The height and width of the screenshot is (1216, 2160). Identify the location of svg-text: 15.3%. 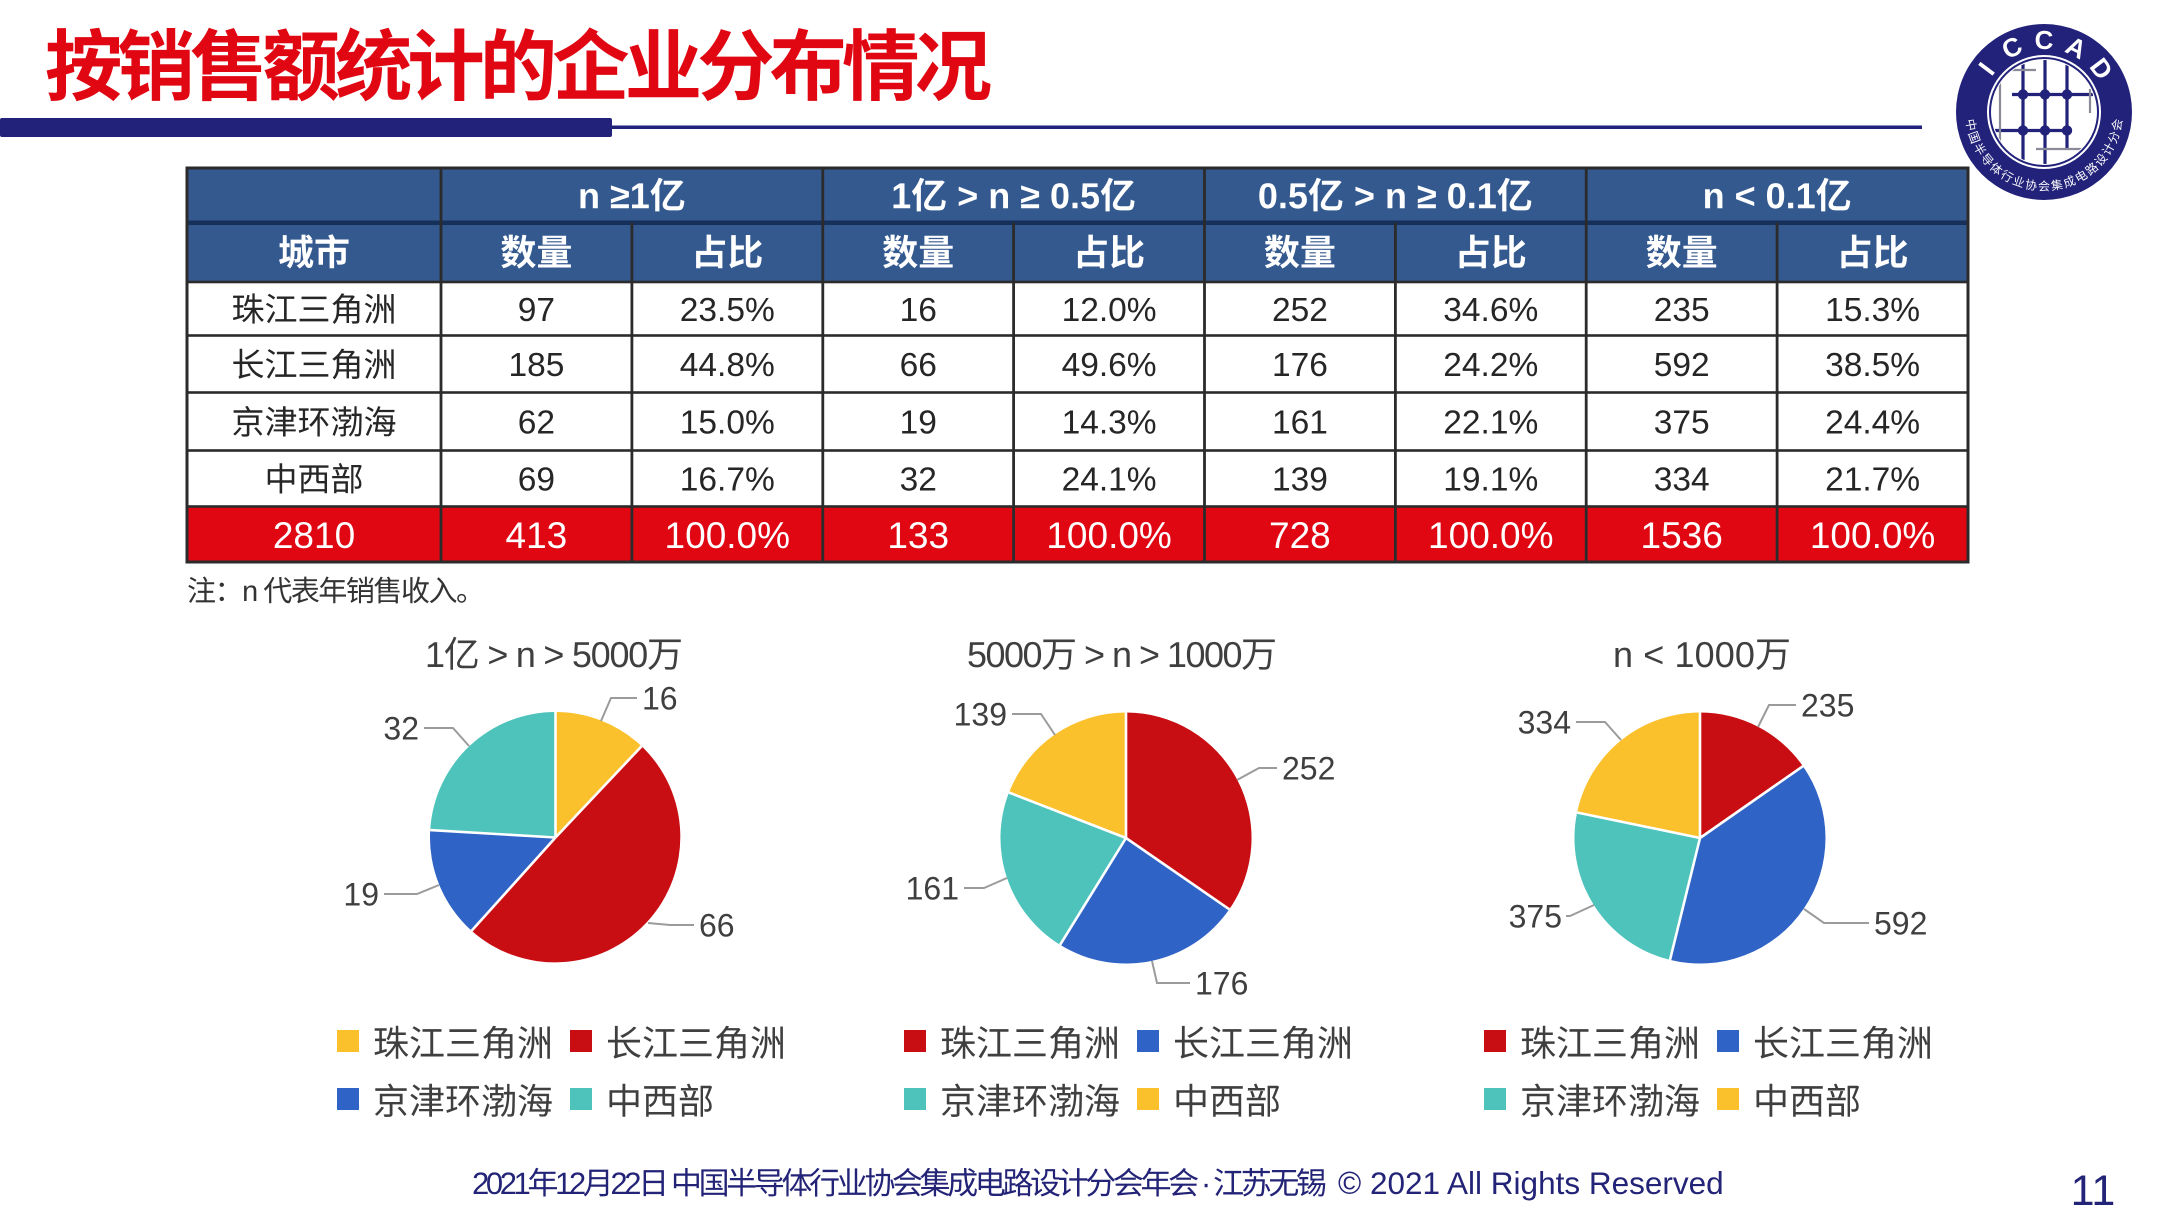
(1872, 310).